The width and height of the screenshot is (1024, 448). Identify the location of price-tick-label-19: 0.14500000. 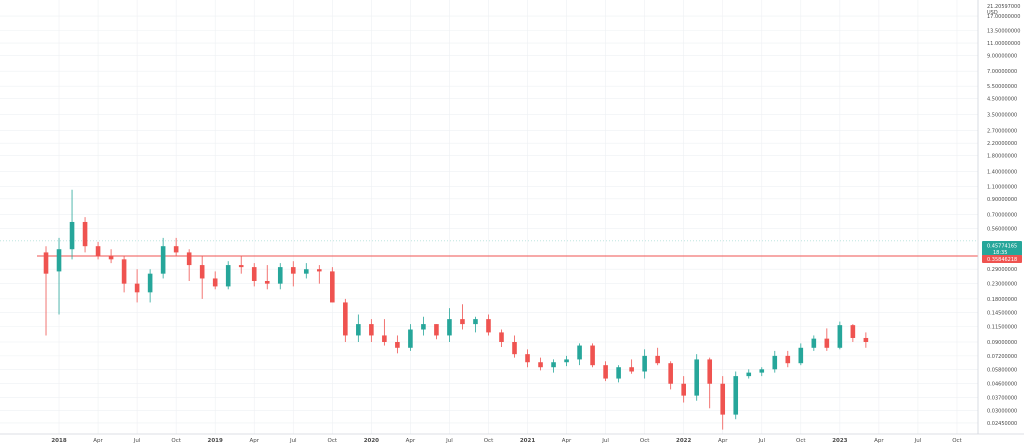
(1002, 313).